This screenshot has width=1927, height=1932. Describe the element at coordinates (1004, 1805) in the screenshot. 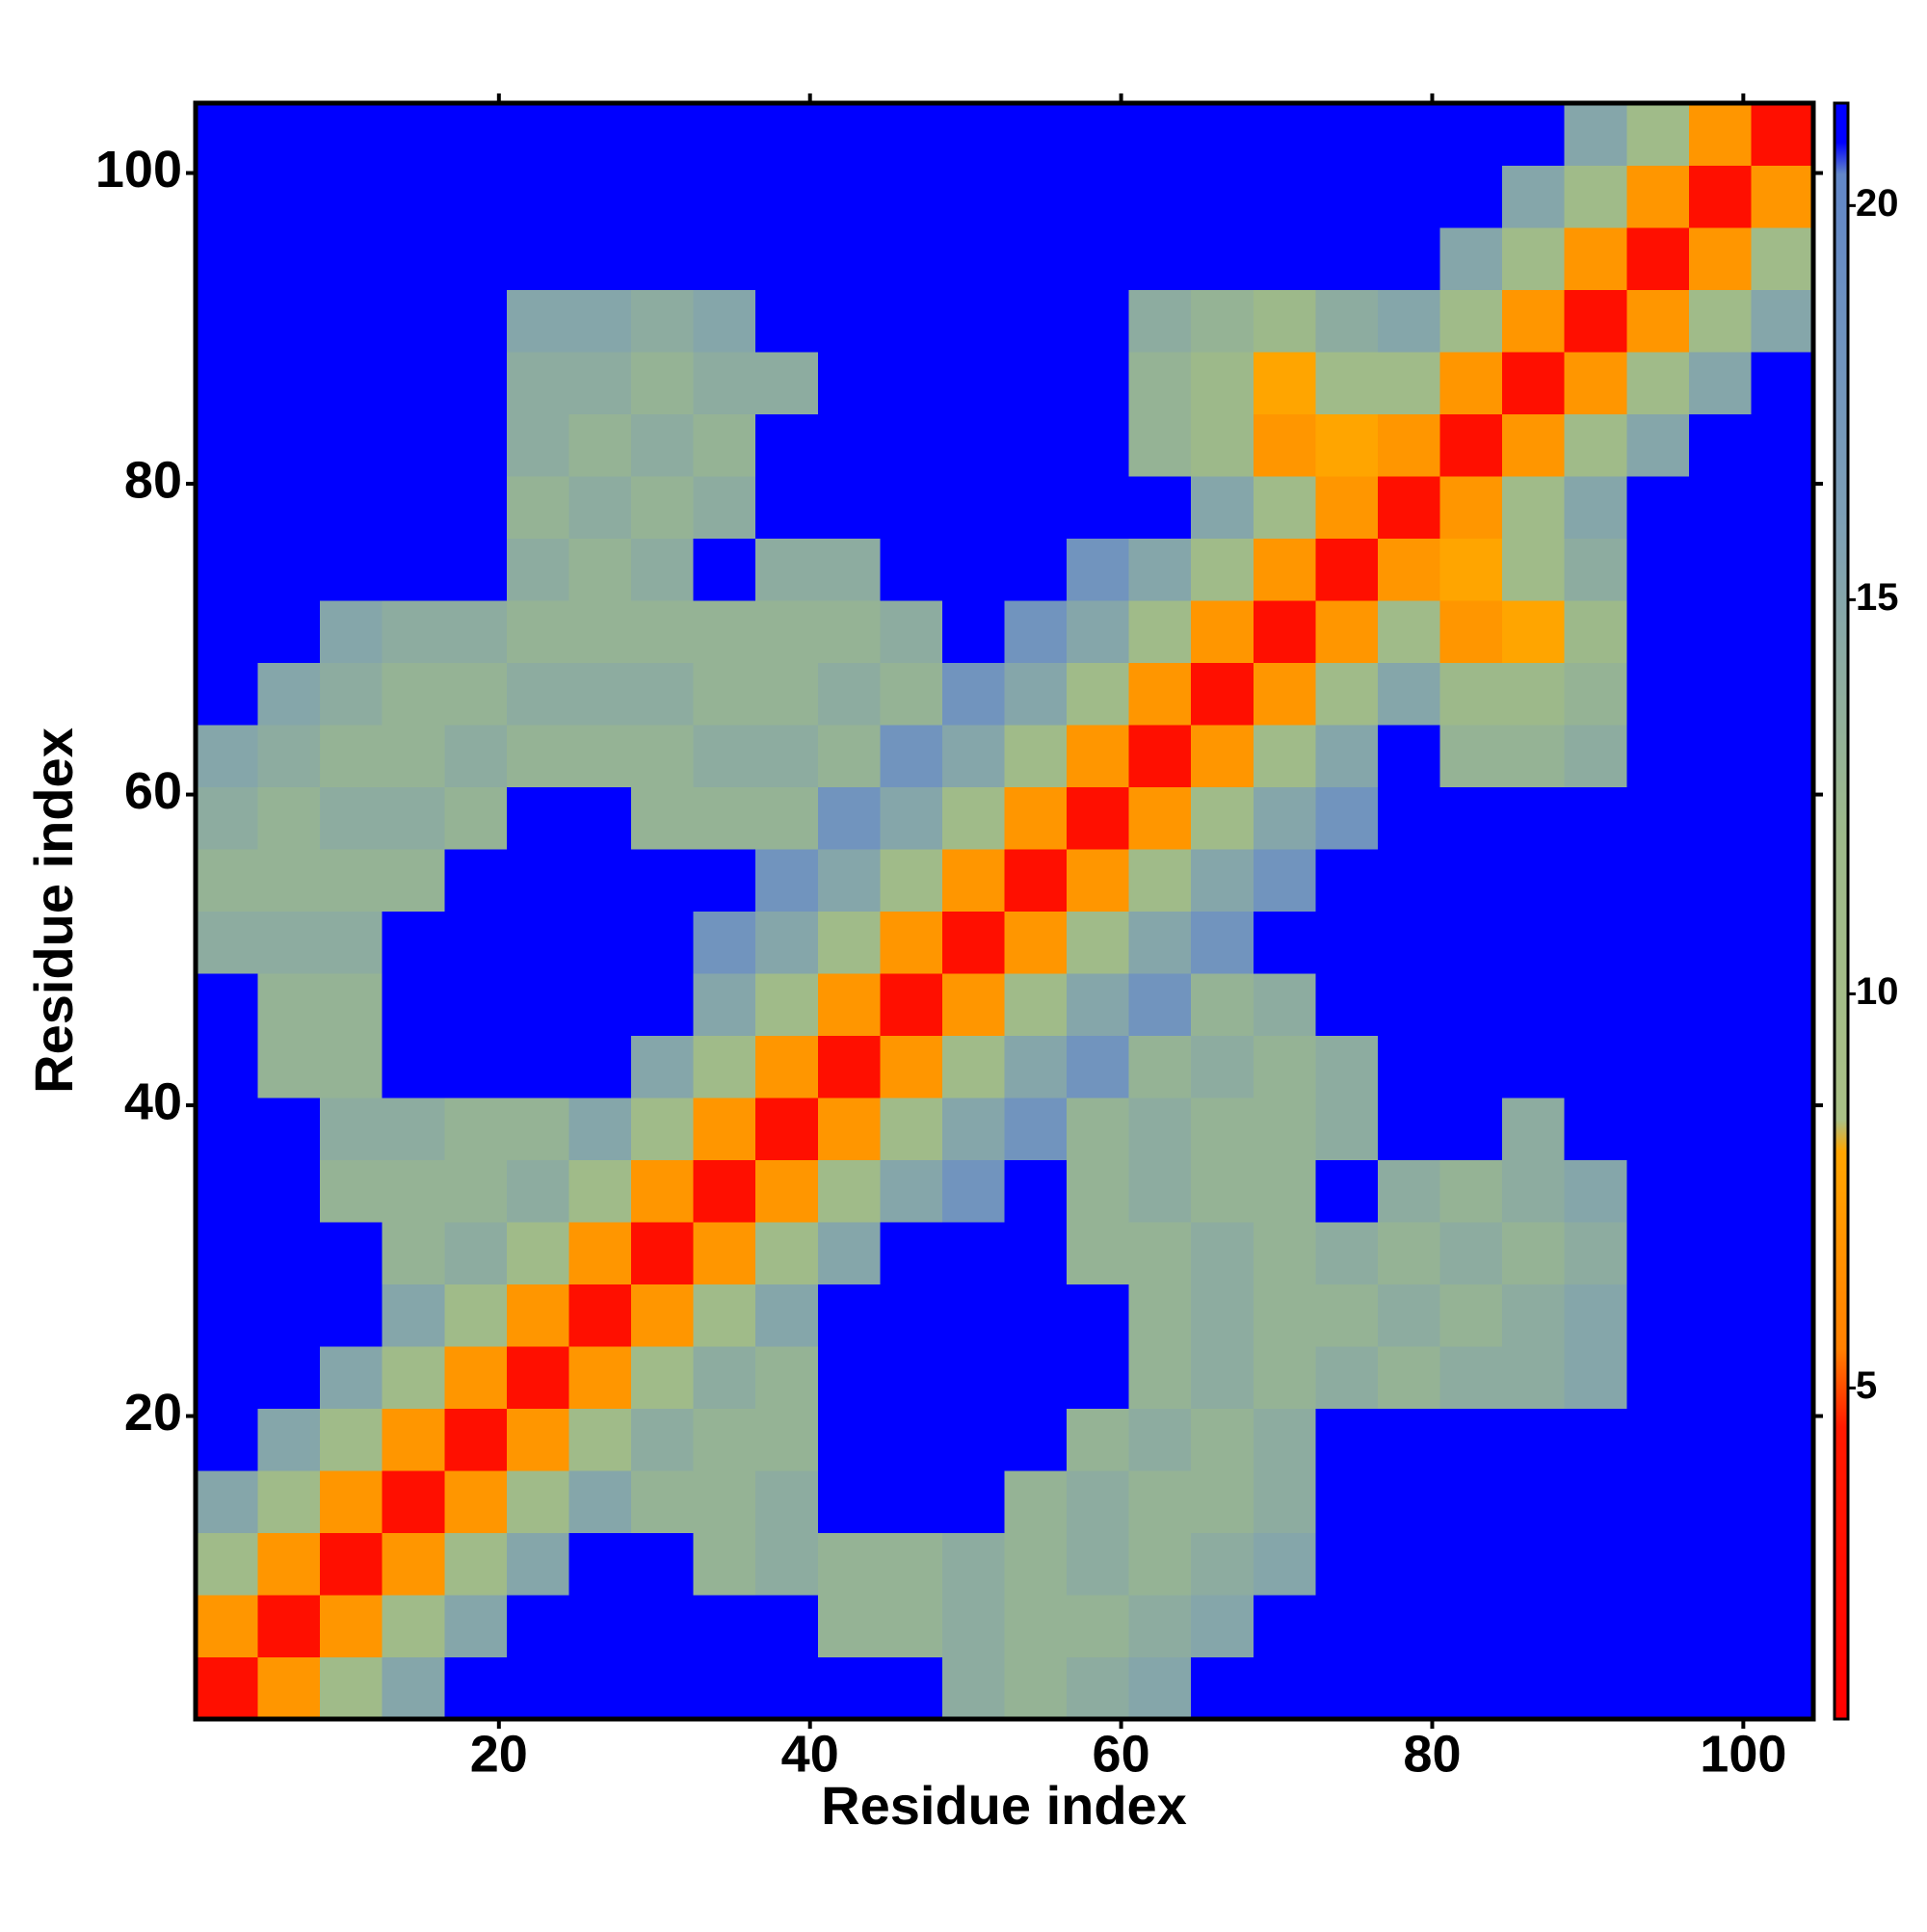

I see `x-axis-label: Residue index` at that location.